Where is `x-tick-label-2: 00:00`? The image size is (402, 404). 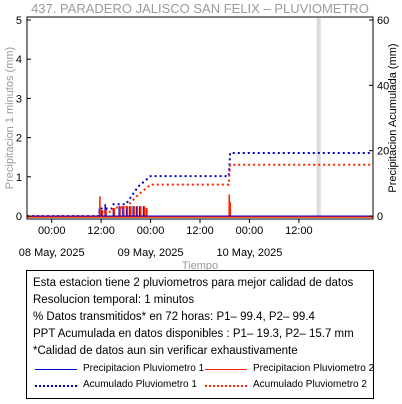
x-tick-label-2: 00:00 is located at coordinates (151, 231).